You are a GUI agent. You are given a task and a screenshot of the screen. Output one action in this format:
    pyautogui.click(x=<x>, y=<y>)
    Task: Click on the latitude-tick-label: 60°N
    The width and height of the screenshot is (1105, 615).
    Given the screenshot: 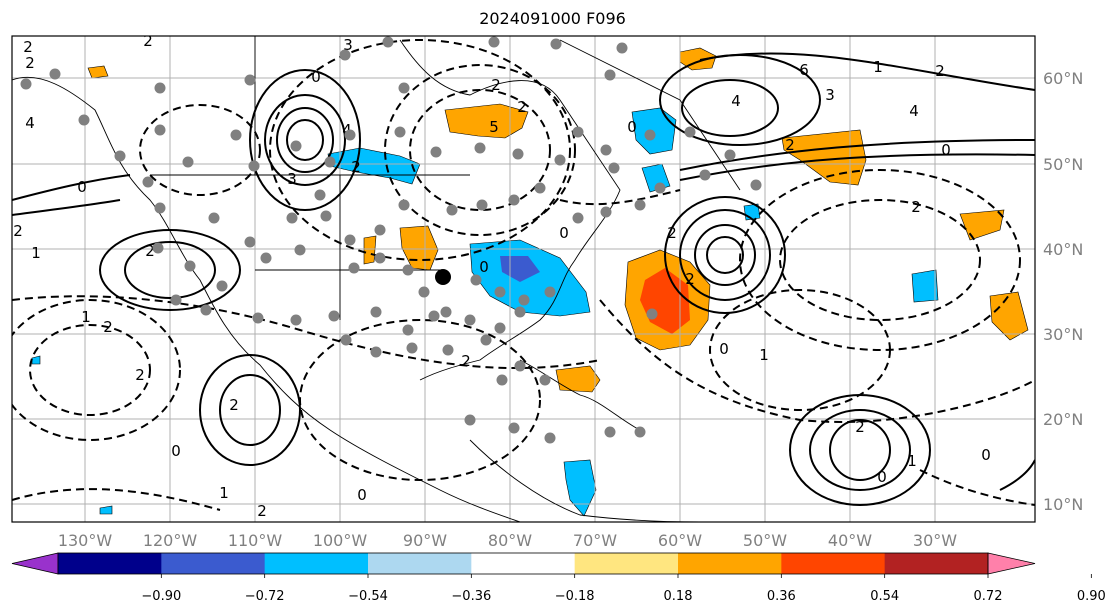 What is the action you would take?
    pyautogui.click(x=1063, y=78)
    